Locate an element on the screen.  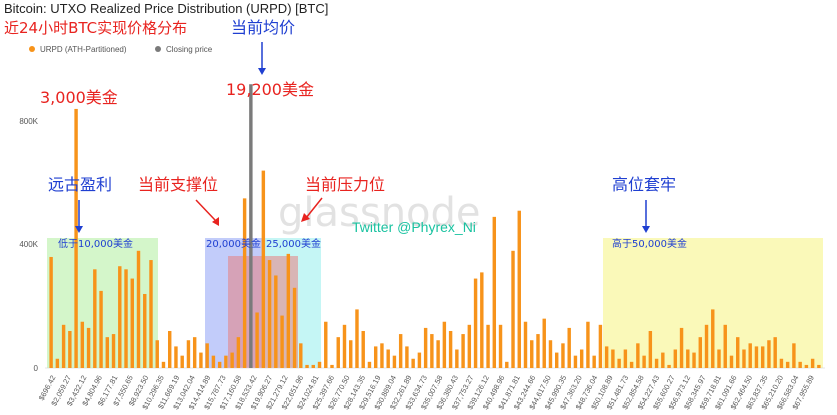
y-tick-800k: 800K is located at coordinates (28, 121).